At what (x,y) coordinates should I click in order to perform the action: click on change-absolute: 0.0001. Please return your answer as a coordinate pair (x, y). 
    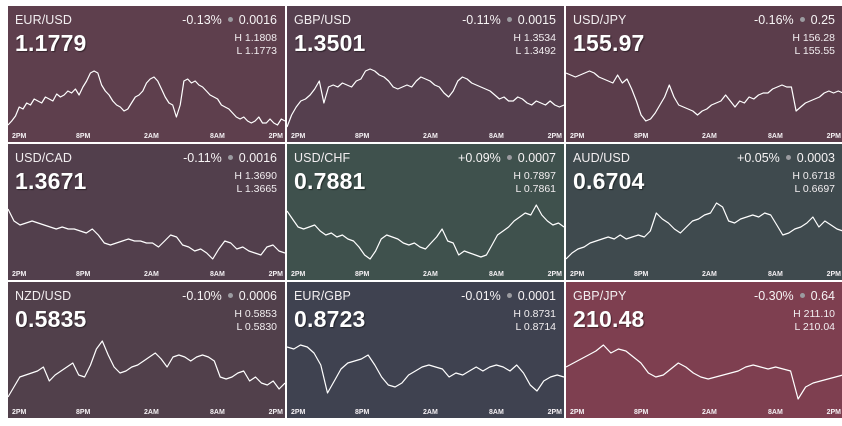
    Looking at the image, I should click on (536, 296).